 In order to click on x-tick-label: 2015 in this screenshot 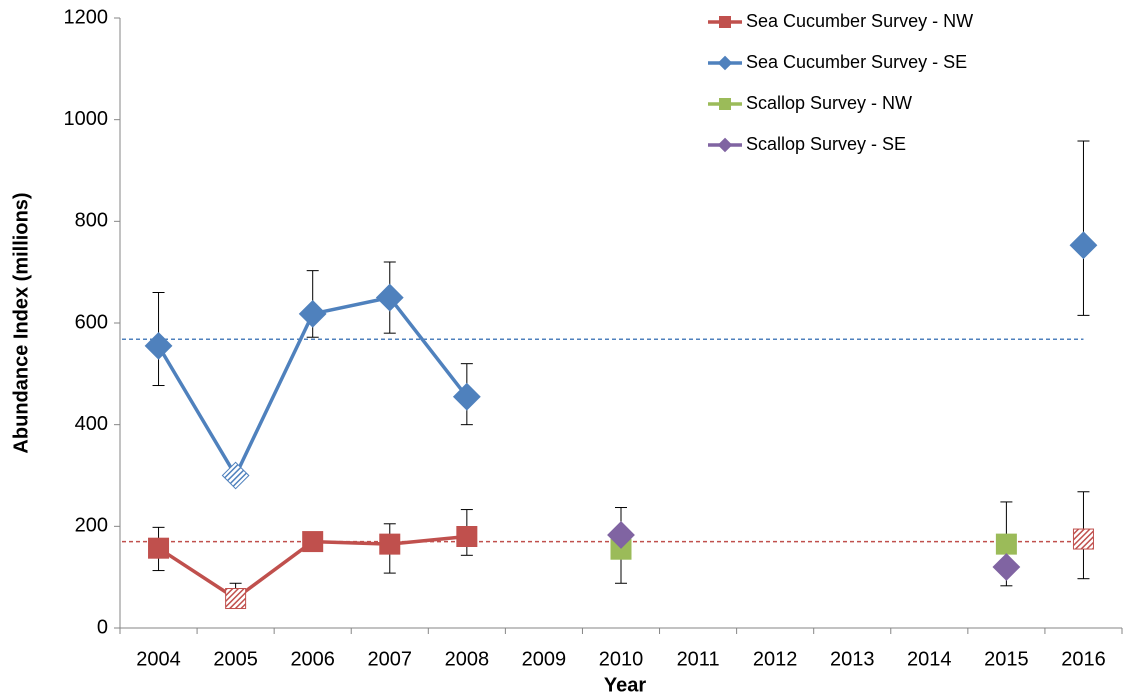, I will do `click(1006, 659)`.